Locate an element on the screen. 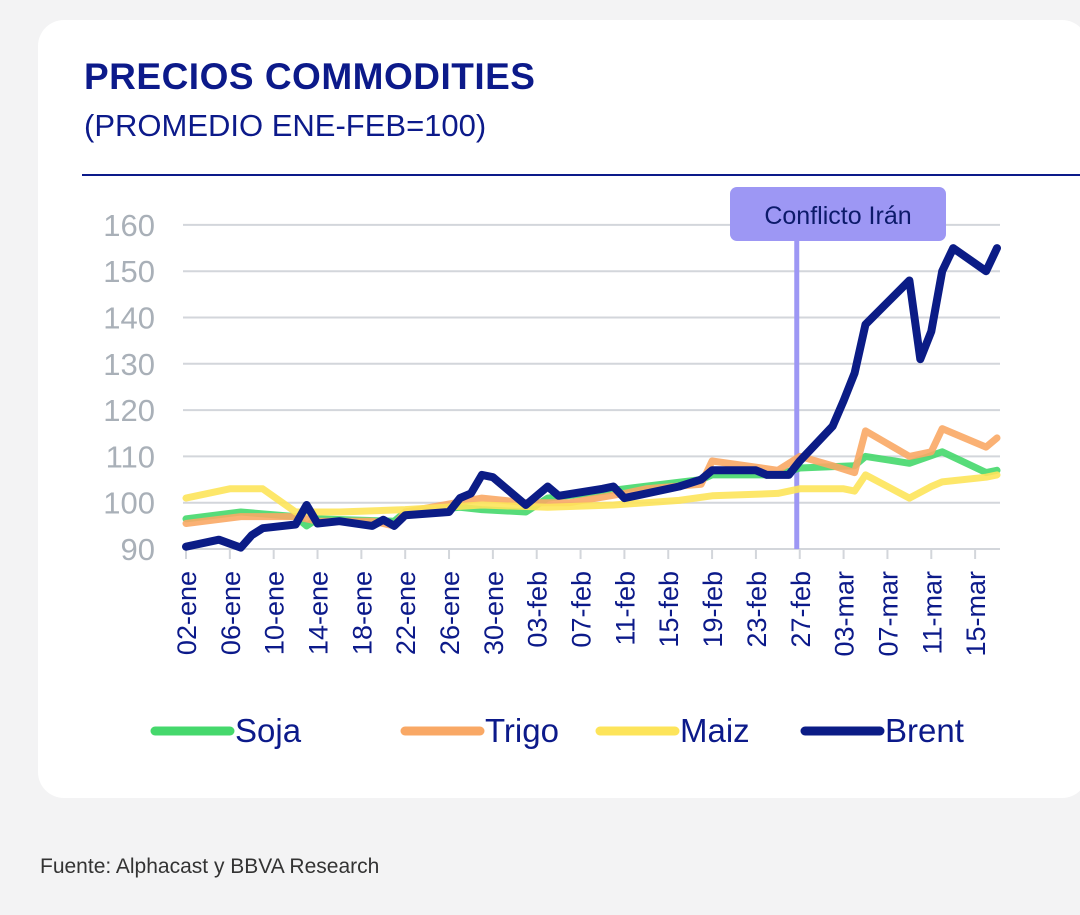  legend-label-maiz: Maiz is located at coordinates (715, 730).